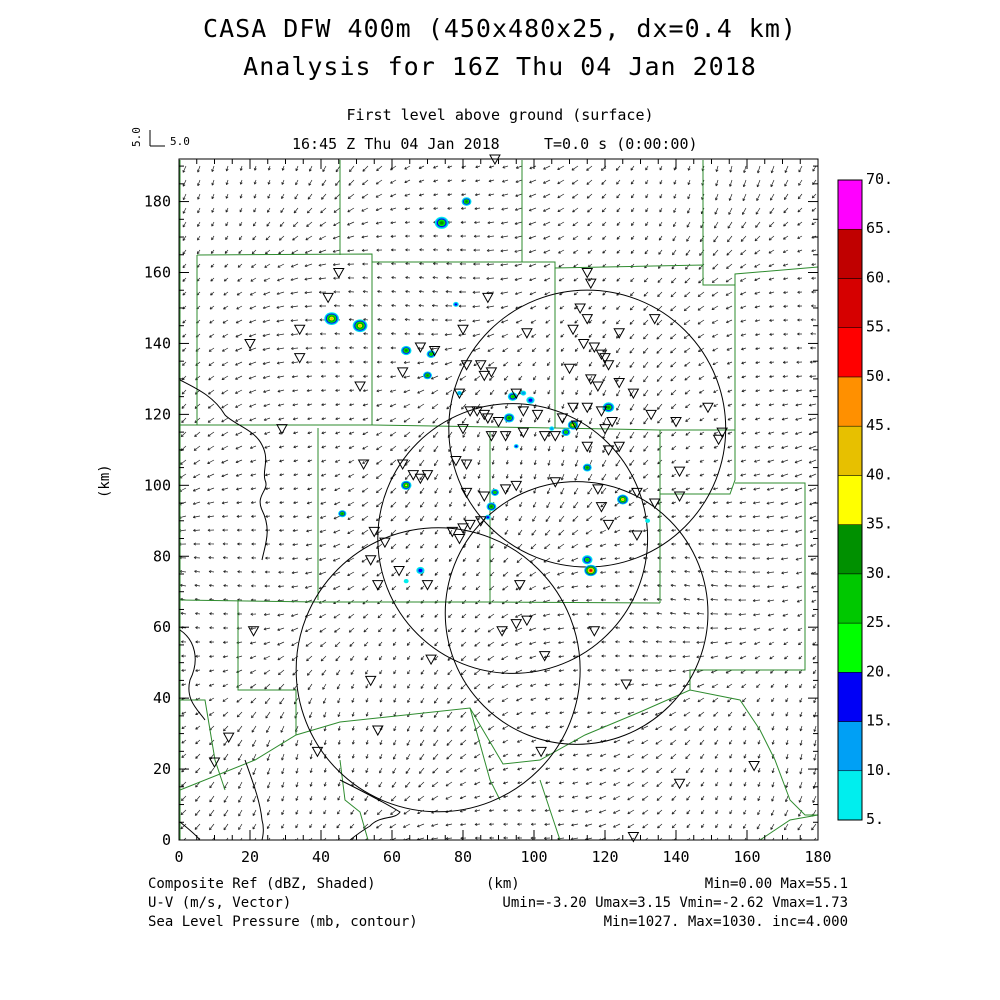 Image resolution: width=1000 pixels, height=1000 pixels. Describe the element at coordinates (879, 474) in the screenshot. I see `colorbar-label: 40.` at that location.